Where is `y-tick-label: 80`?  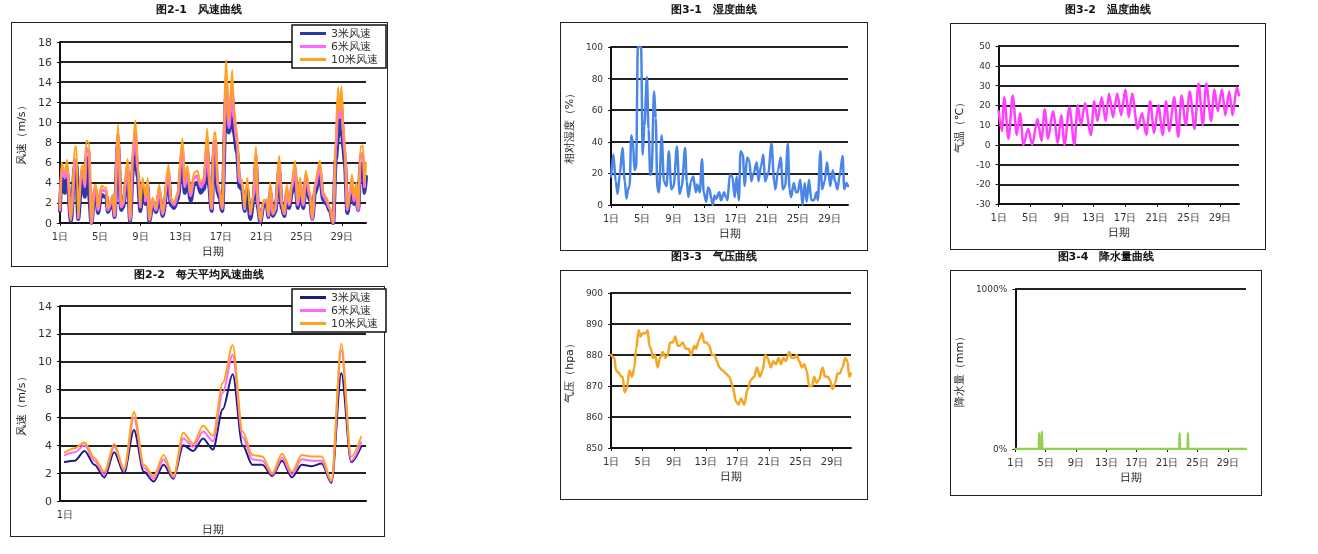
y-tick-label: 80 is located at coordinates (597, 78).